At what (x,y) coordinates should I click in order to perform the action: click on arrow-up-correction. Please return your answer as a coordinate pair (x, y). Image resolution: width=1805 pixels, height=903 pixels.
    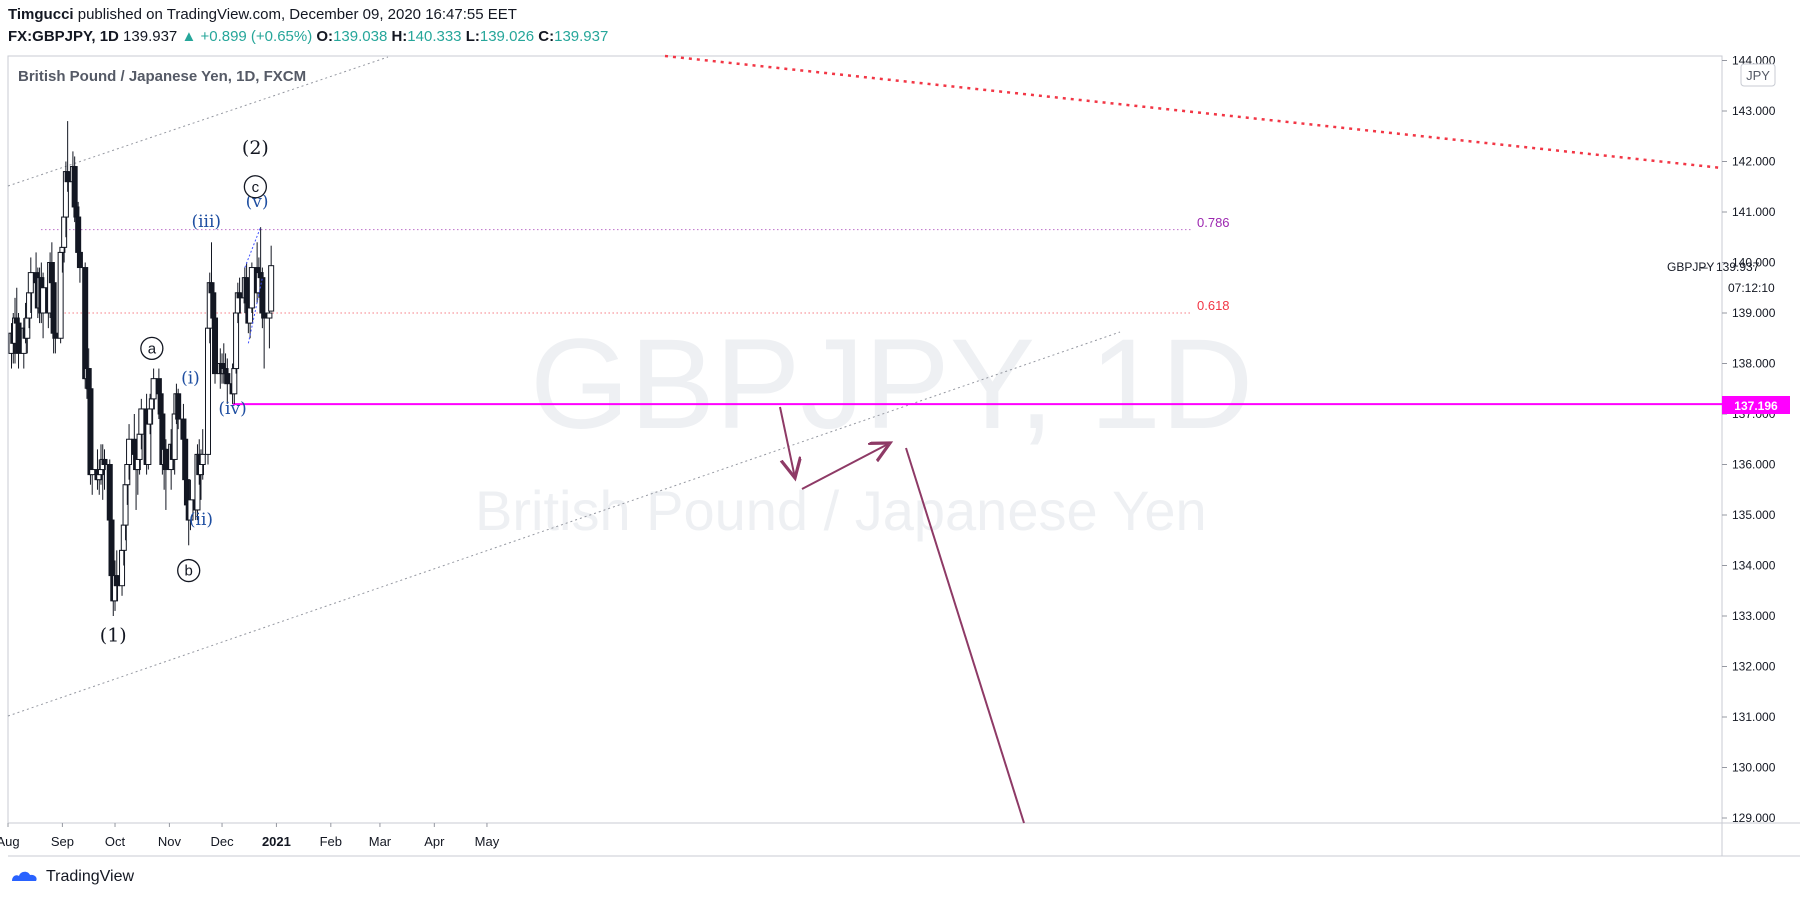
    Looking at the image, I should click on (845, 466).